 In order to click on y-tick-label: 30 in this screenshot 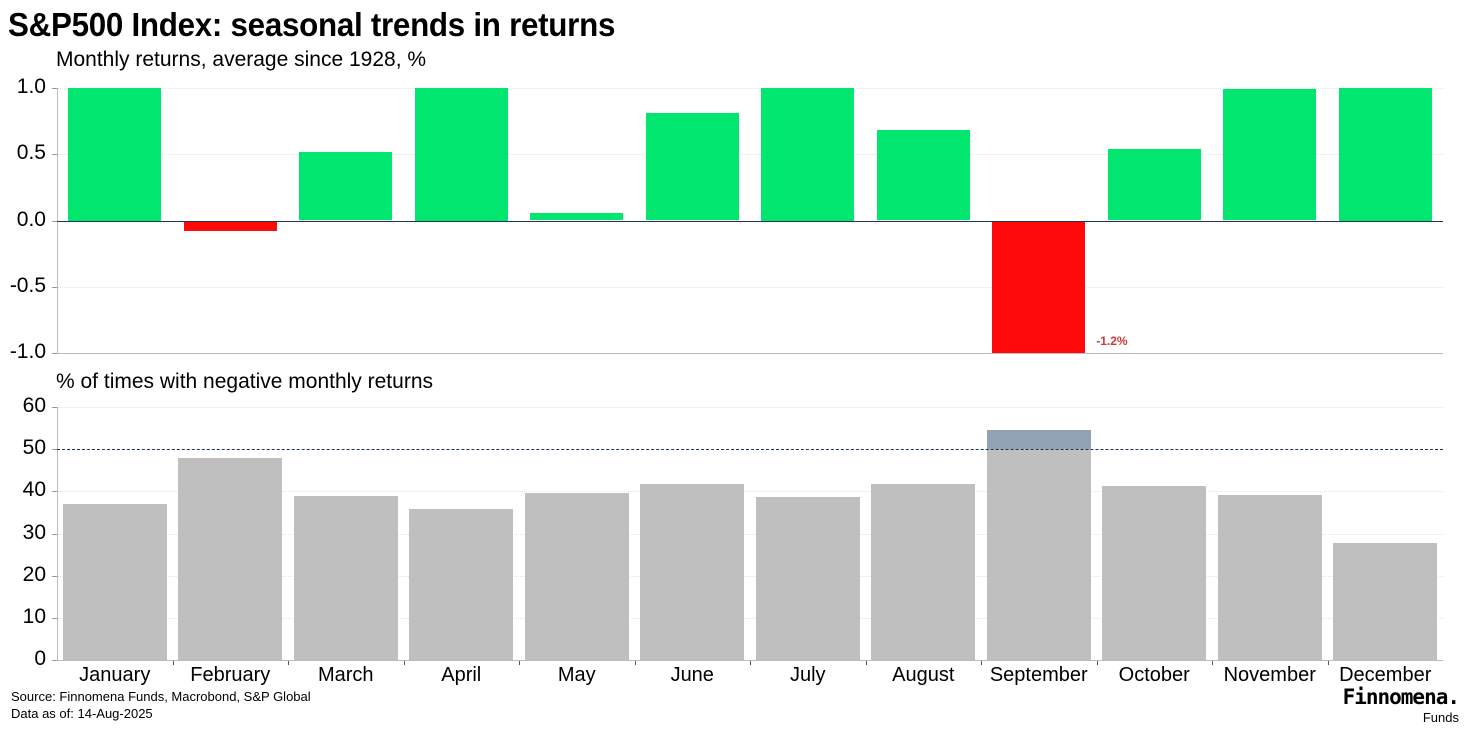, I will do `click(34, 532)`.